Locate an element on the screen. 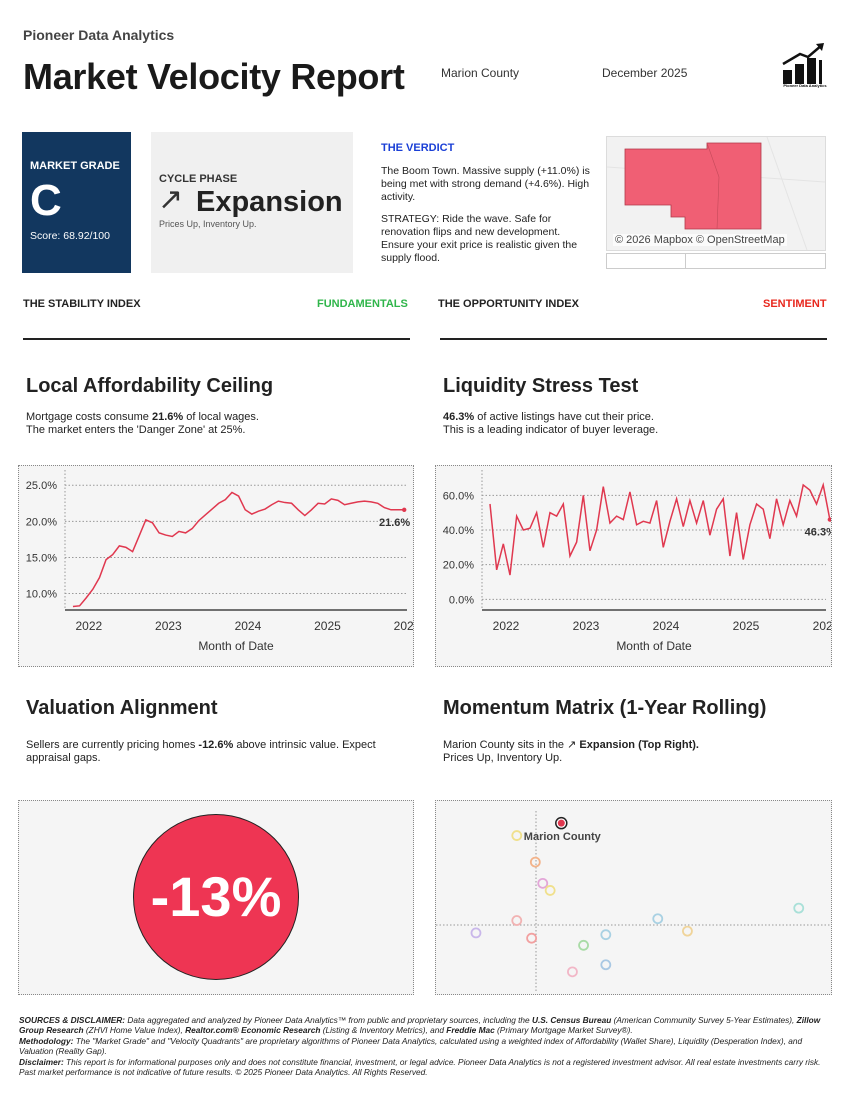 Image resolution: width=850 pixels, height=1100 pixels. grade-value: C is located at coordinates (46, 200).